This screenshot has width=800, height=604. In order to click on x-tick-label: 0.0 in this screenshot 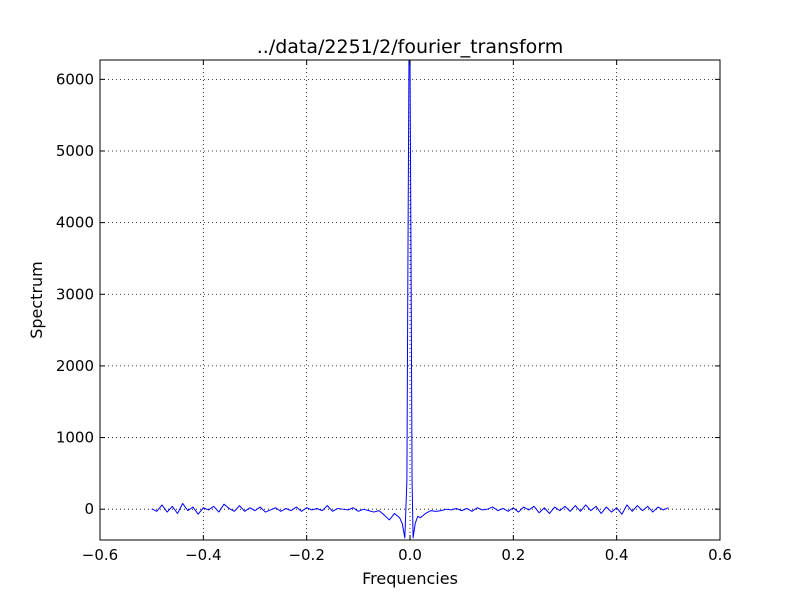, I will do `click(410, 555)`.